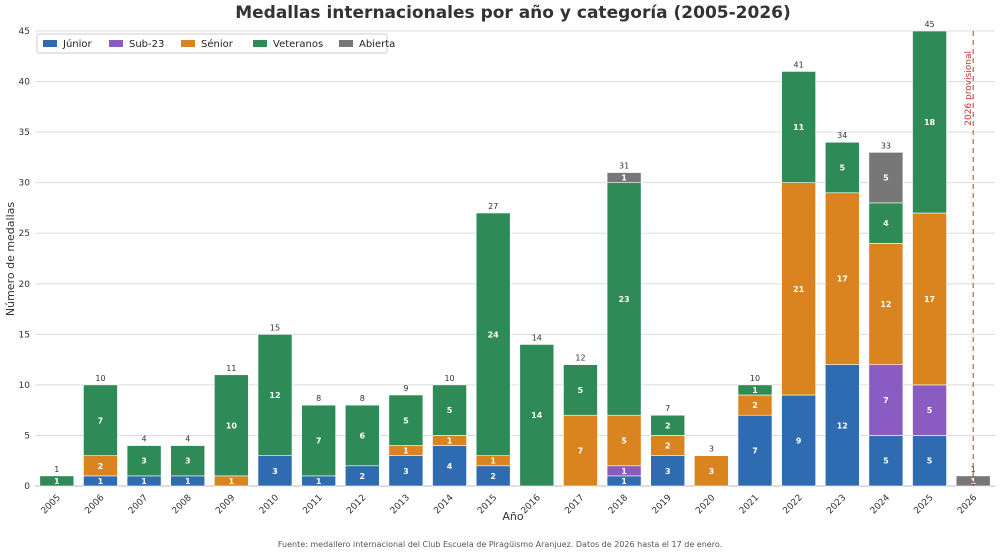  What do you see at coordinates (662, 504) in the screenshot?
I see `x-tick-label: 2019` at bounding box center [662, 504].